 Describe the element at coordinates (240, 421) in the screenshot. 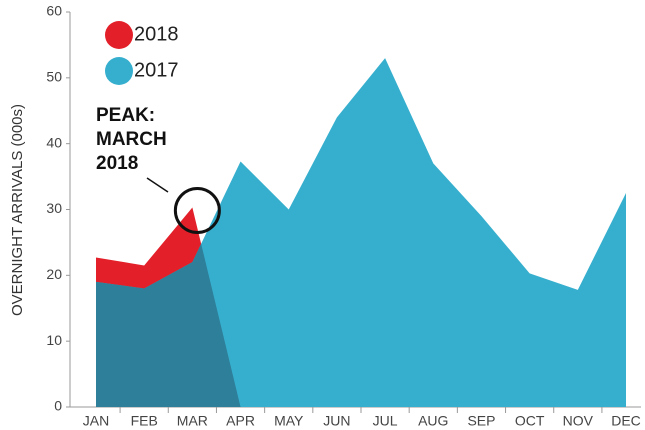

I see `x-tick-label: APR` at that location.